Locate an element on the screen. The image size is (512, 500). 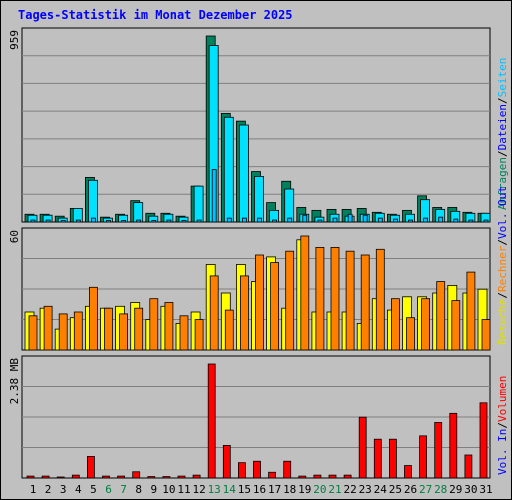
x-tick-day-30: 30 is located at coordinates (470, 489).